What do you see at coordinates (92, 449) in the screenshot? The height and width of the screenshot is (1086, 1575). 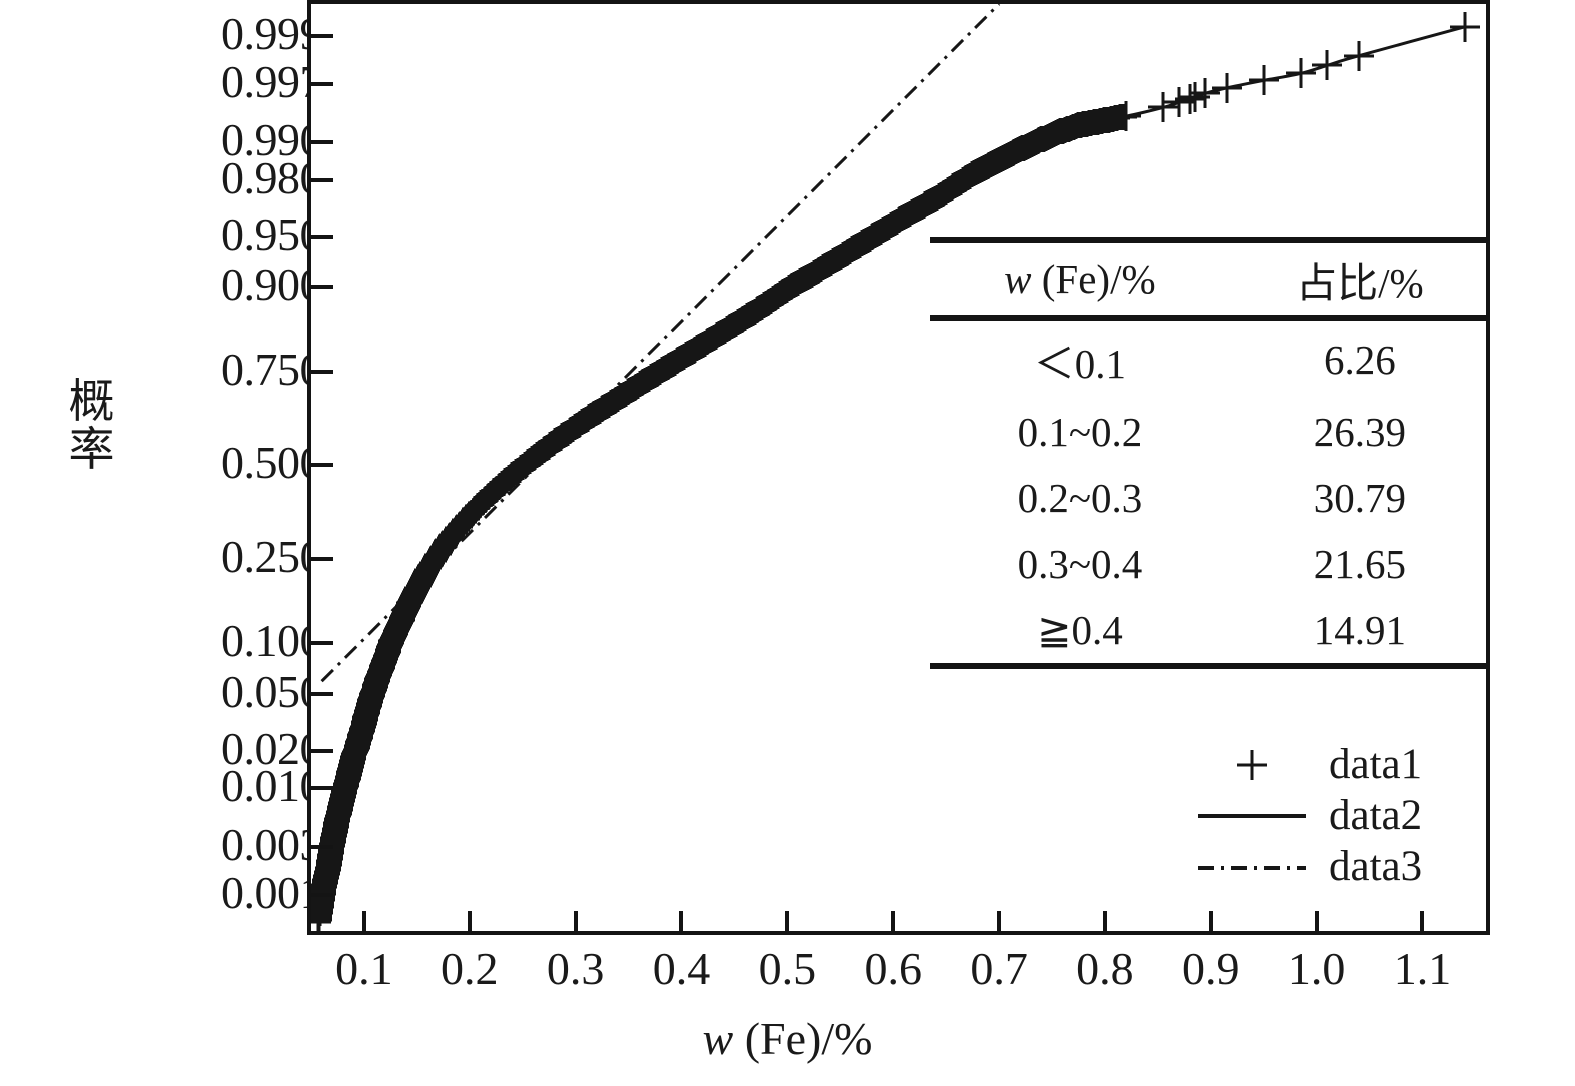 I see `y-axis-title-char-2: 率` at bounding box center [92, 449].